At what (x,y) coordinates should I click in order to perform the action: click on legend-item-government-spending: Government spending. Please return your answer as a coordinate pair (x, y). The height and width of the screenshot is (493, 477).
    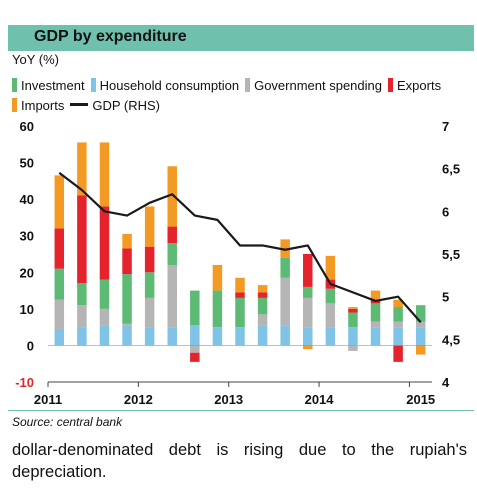
    Looking at the image, I should click on (313, 86).